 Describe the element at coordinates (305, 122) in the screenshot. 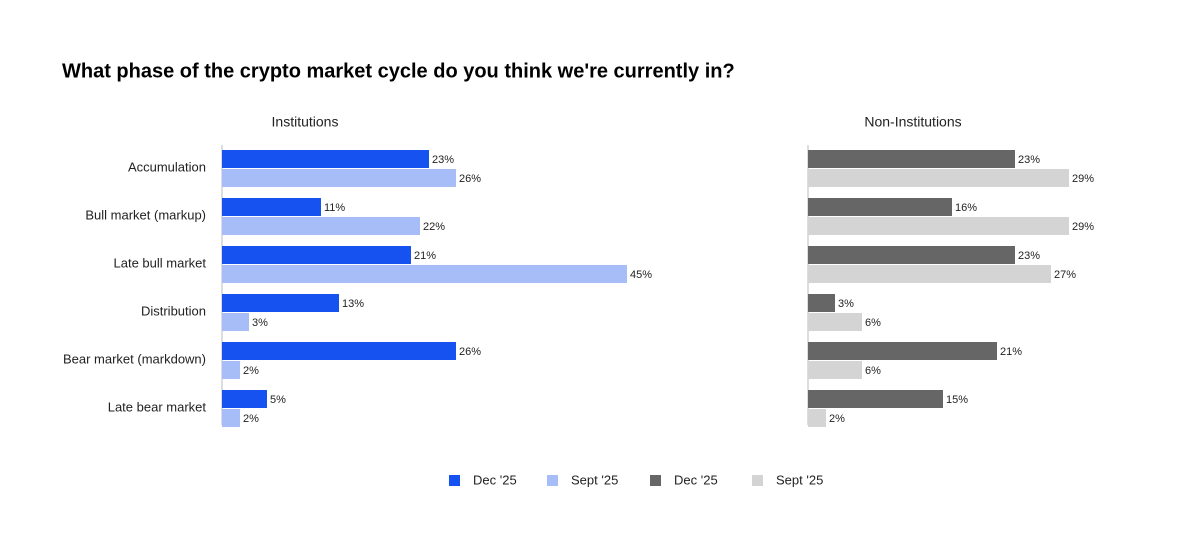

I see `panel-subtitle: Institutions` at that location.